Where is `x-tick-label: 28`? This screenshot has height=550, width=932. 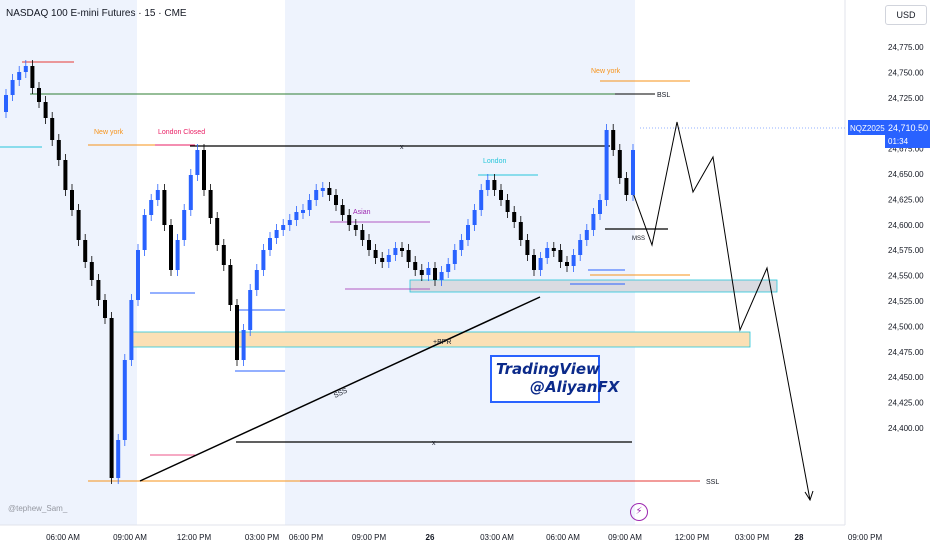
x-tick-label: 28 is located at coordinates (799, 537).